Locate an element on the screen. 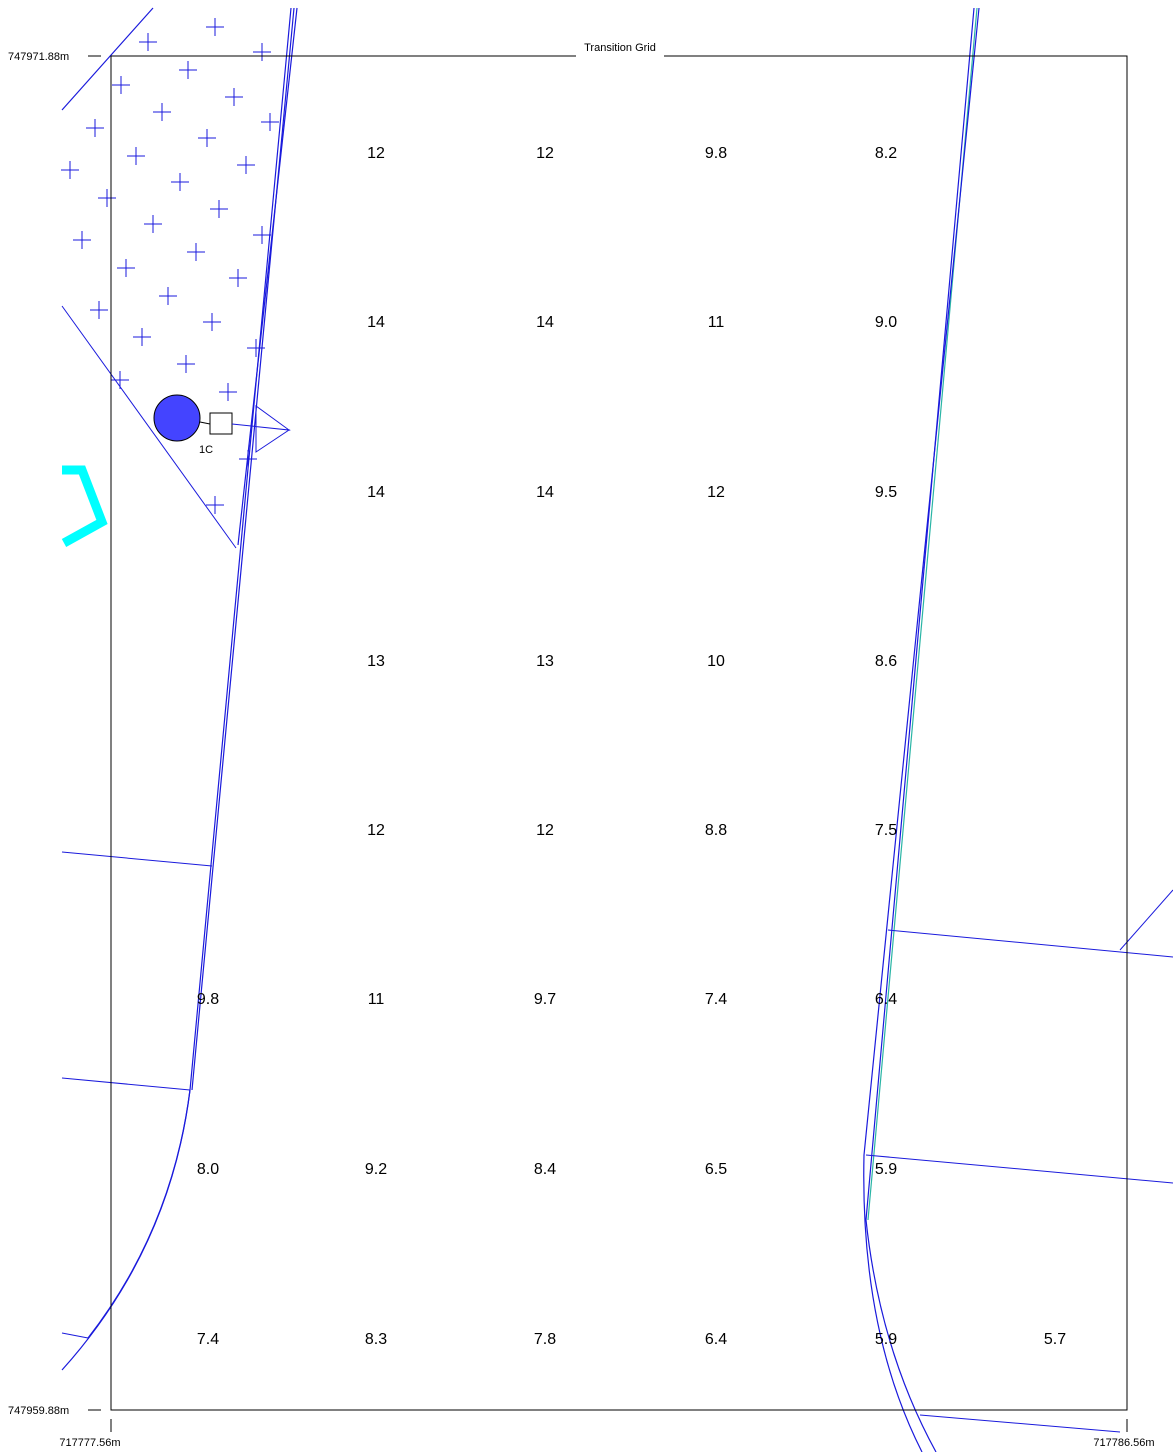  top-northing-label: 747971.88m is located at coordinates (38, 57).